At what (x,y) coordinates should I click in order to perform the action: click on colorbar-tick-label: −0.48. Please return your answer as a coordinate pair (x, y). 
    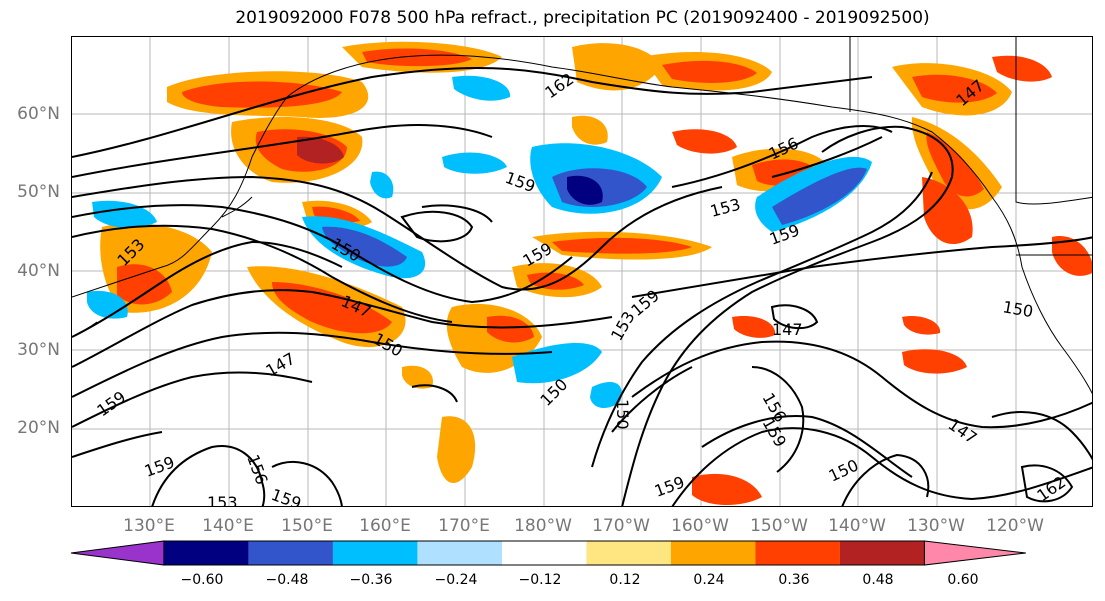
    Looking at the image, I should click on (287, 580).